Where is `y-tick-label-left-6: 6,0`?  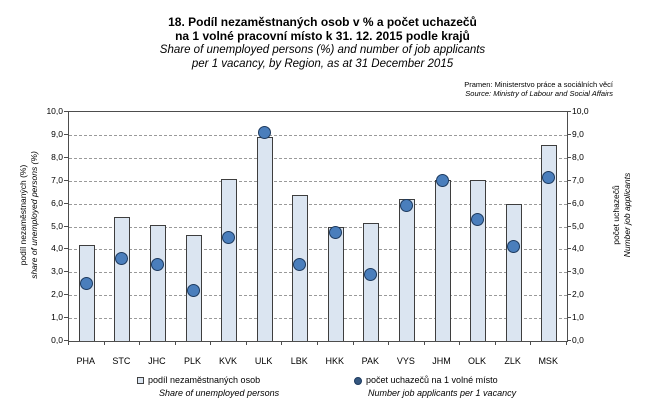
y-tick-label-left-6: 6,0 is located at coordinates (57, 202).